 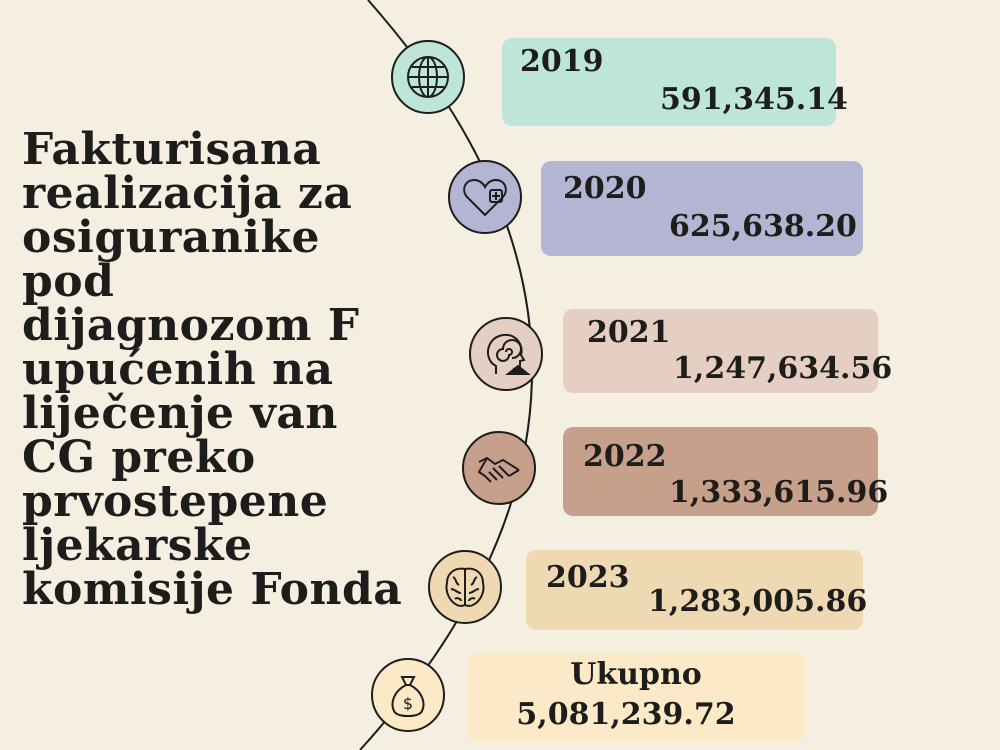 I want to click on year-label: 2023, so click(x=588, y=577).